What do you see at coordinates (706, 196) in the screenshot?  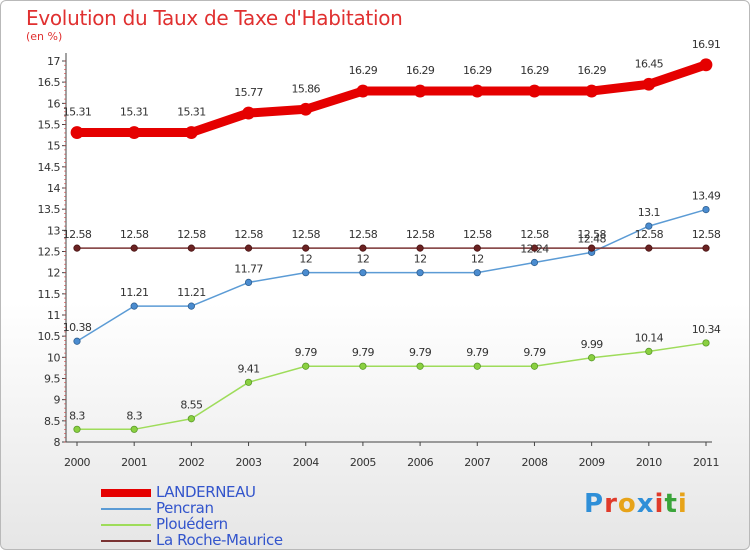 I see `data-label: 13.49` at bounding box center [706, 196].